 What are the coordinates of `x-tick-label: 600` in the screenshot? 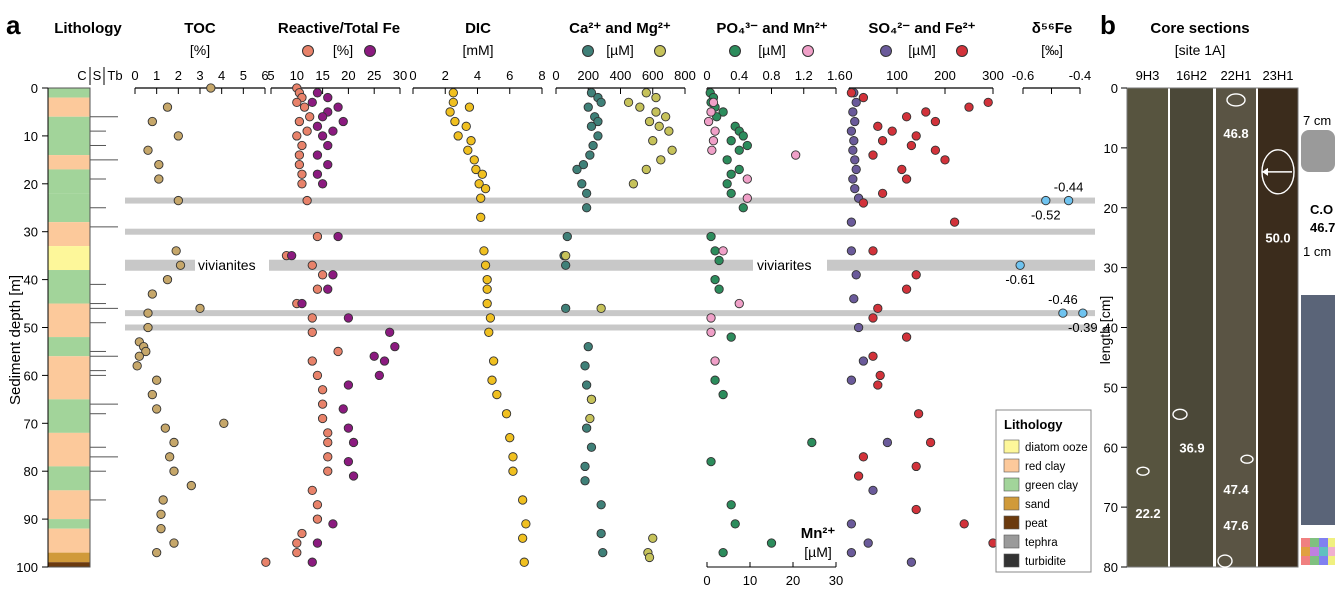 It's located at (653, 75).